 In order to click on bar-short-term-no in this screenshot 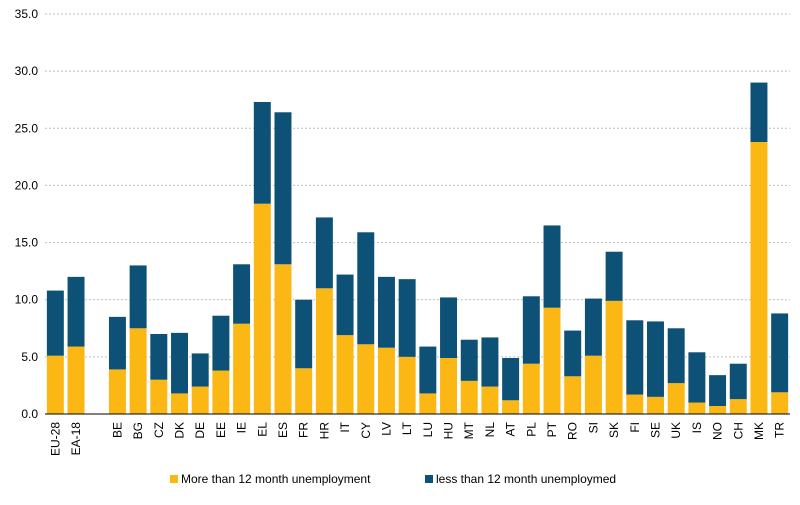, I will do `click(718, 390)`.